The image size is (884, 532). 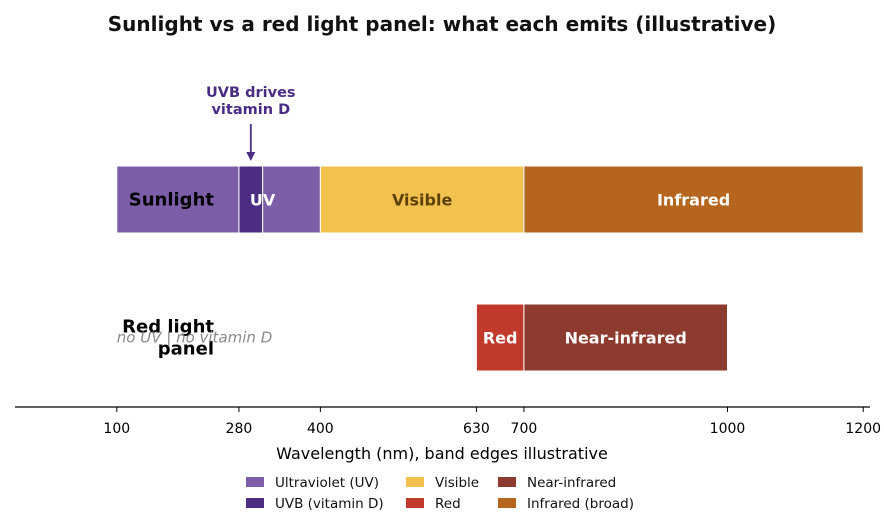 I want to click on band-label-visible: Visible, so click(x=422, y=200).